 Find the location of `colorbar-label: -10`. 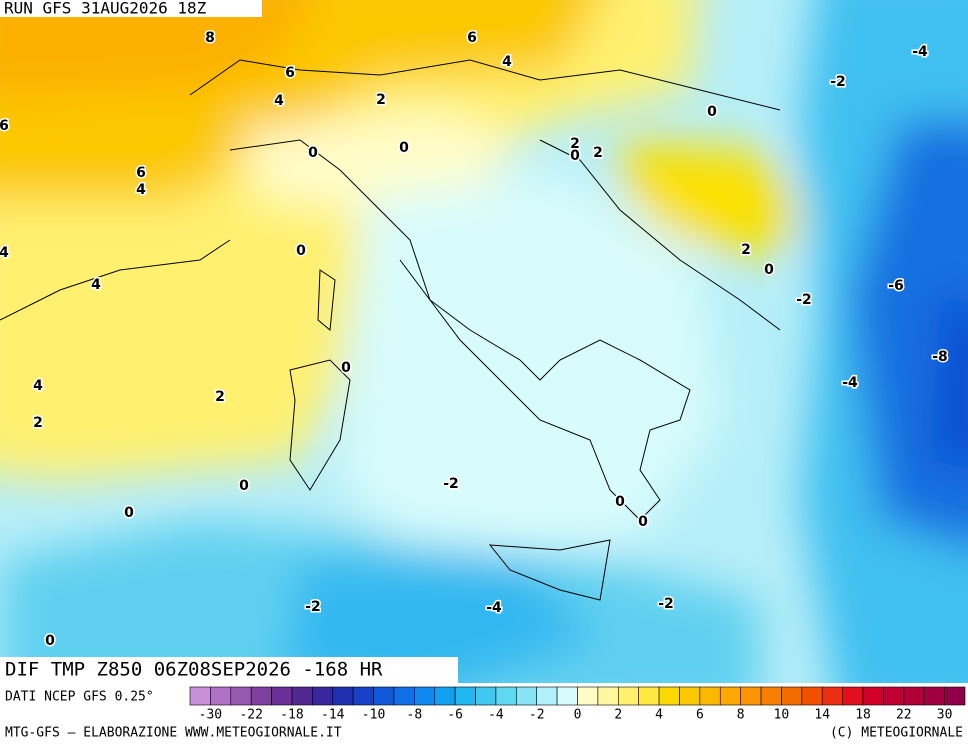

colorbar-label: -10 is located at coordinates (373, 715).